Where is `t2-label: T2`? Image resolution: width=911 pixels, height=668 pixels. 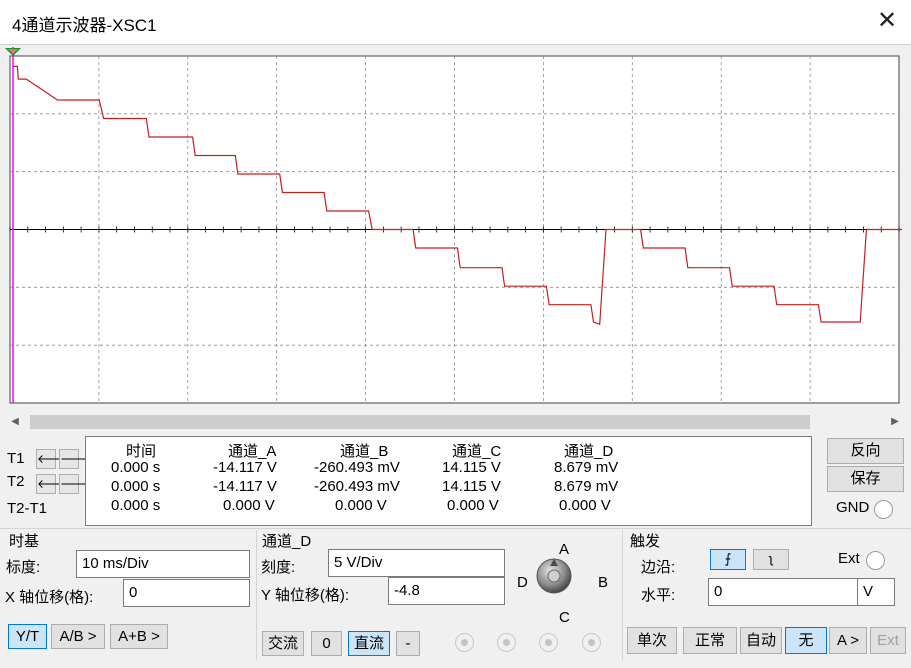 t2-label: T2 is located at coordinates (16, 481).